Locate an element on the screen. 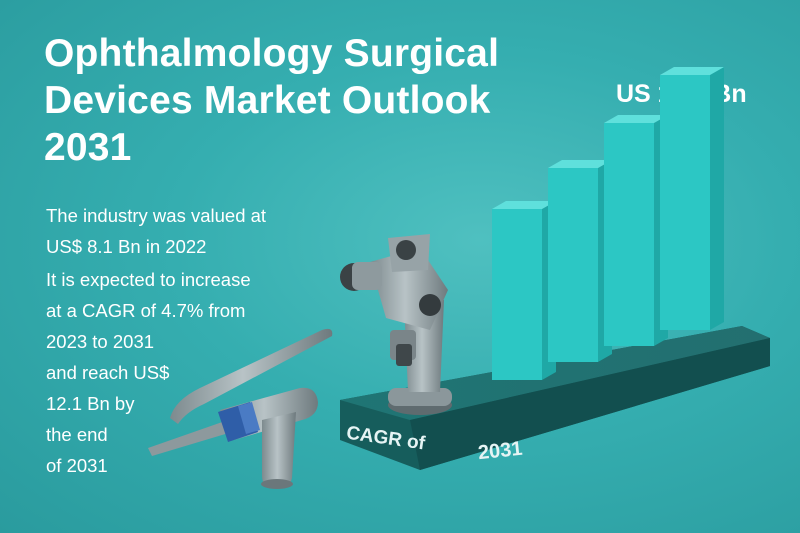  bar-1-front is located at coordinates (517, 294).